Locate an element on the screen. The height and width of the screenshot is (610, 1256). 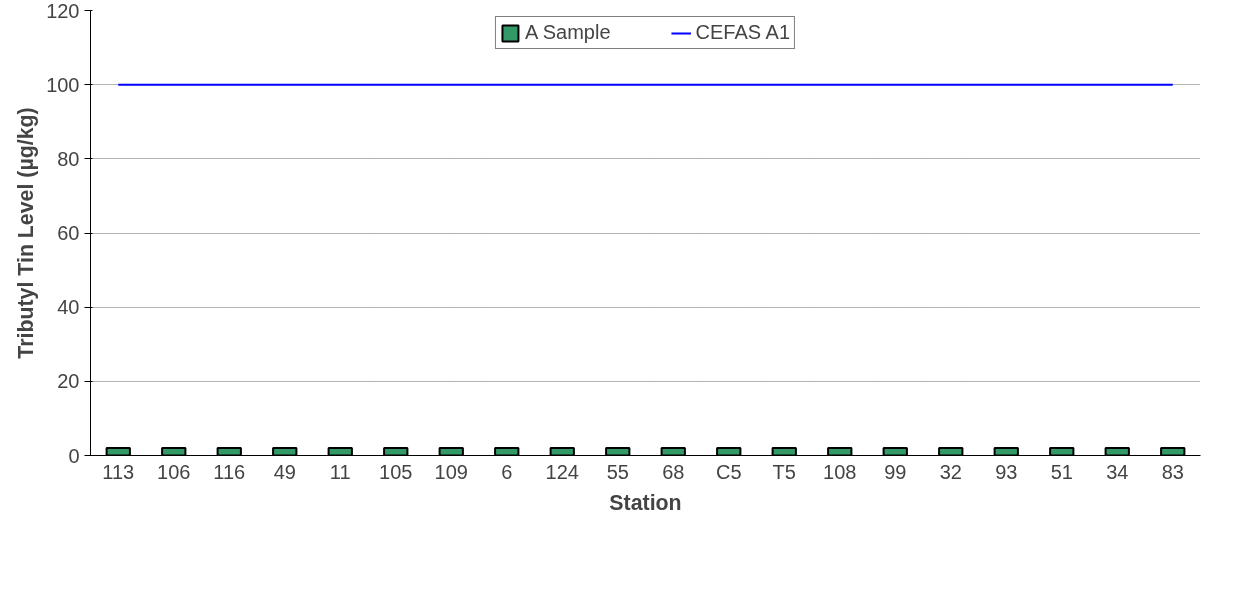
x-tick-label: 116 is located at coordinates (229, 471).